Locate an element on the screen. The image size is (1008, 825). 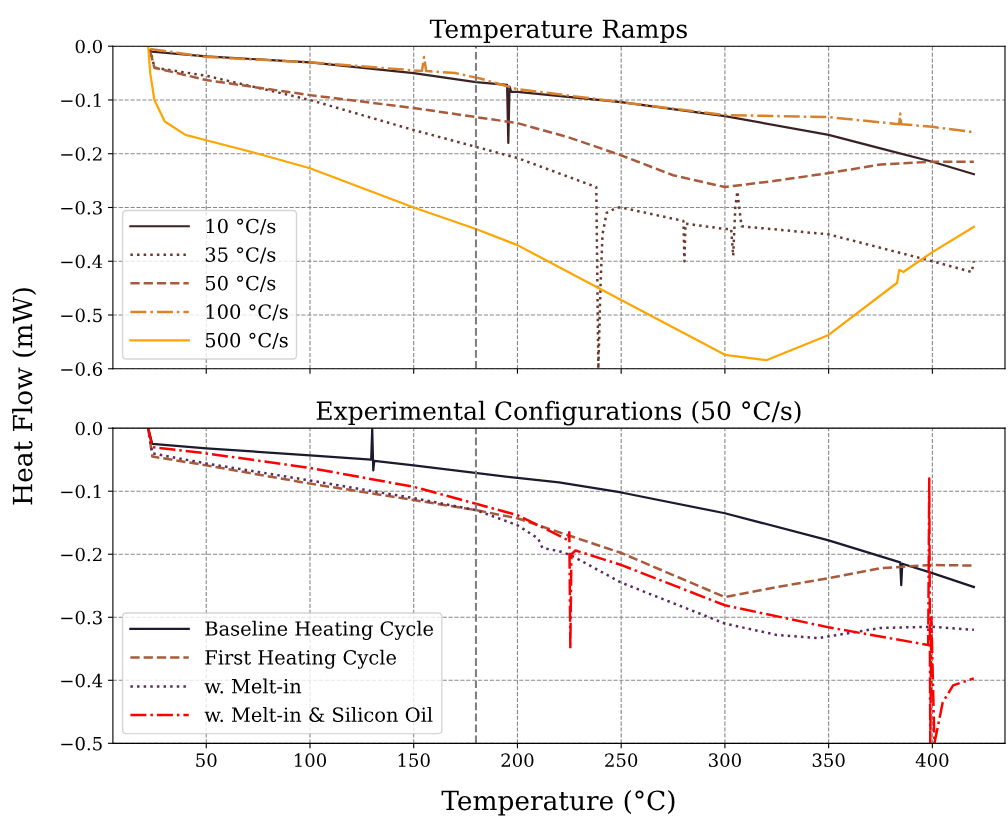
x-tick-label: 300 is located at coordinates (725, 760).